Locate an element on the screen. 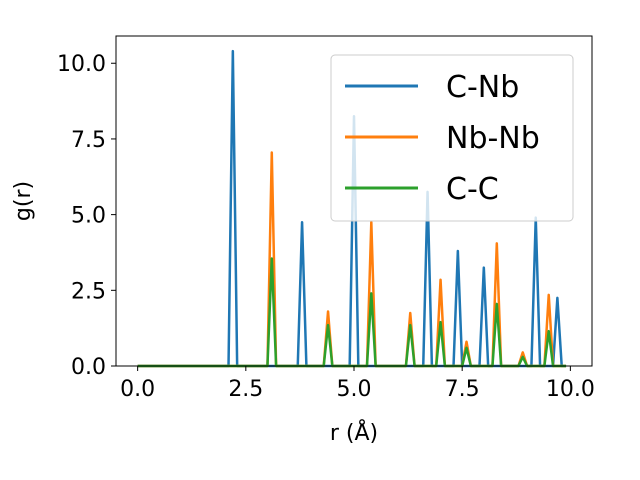  y-tick-label: 2.5 is located at coordinates (88, 291).